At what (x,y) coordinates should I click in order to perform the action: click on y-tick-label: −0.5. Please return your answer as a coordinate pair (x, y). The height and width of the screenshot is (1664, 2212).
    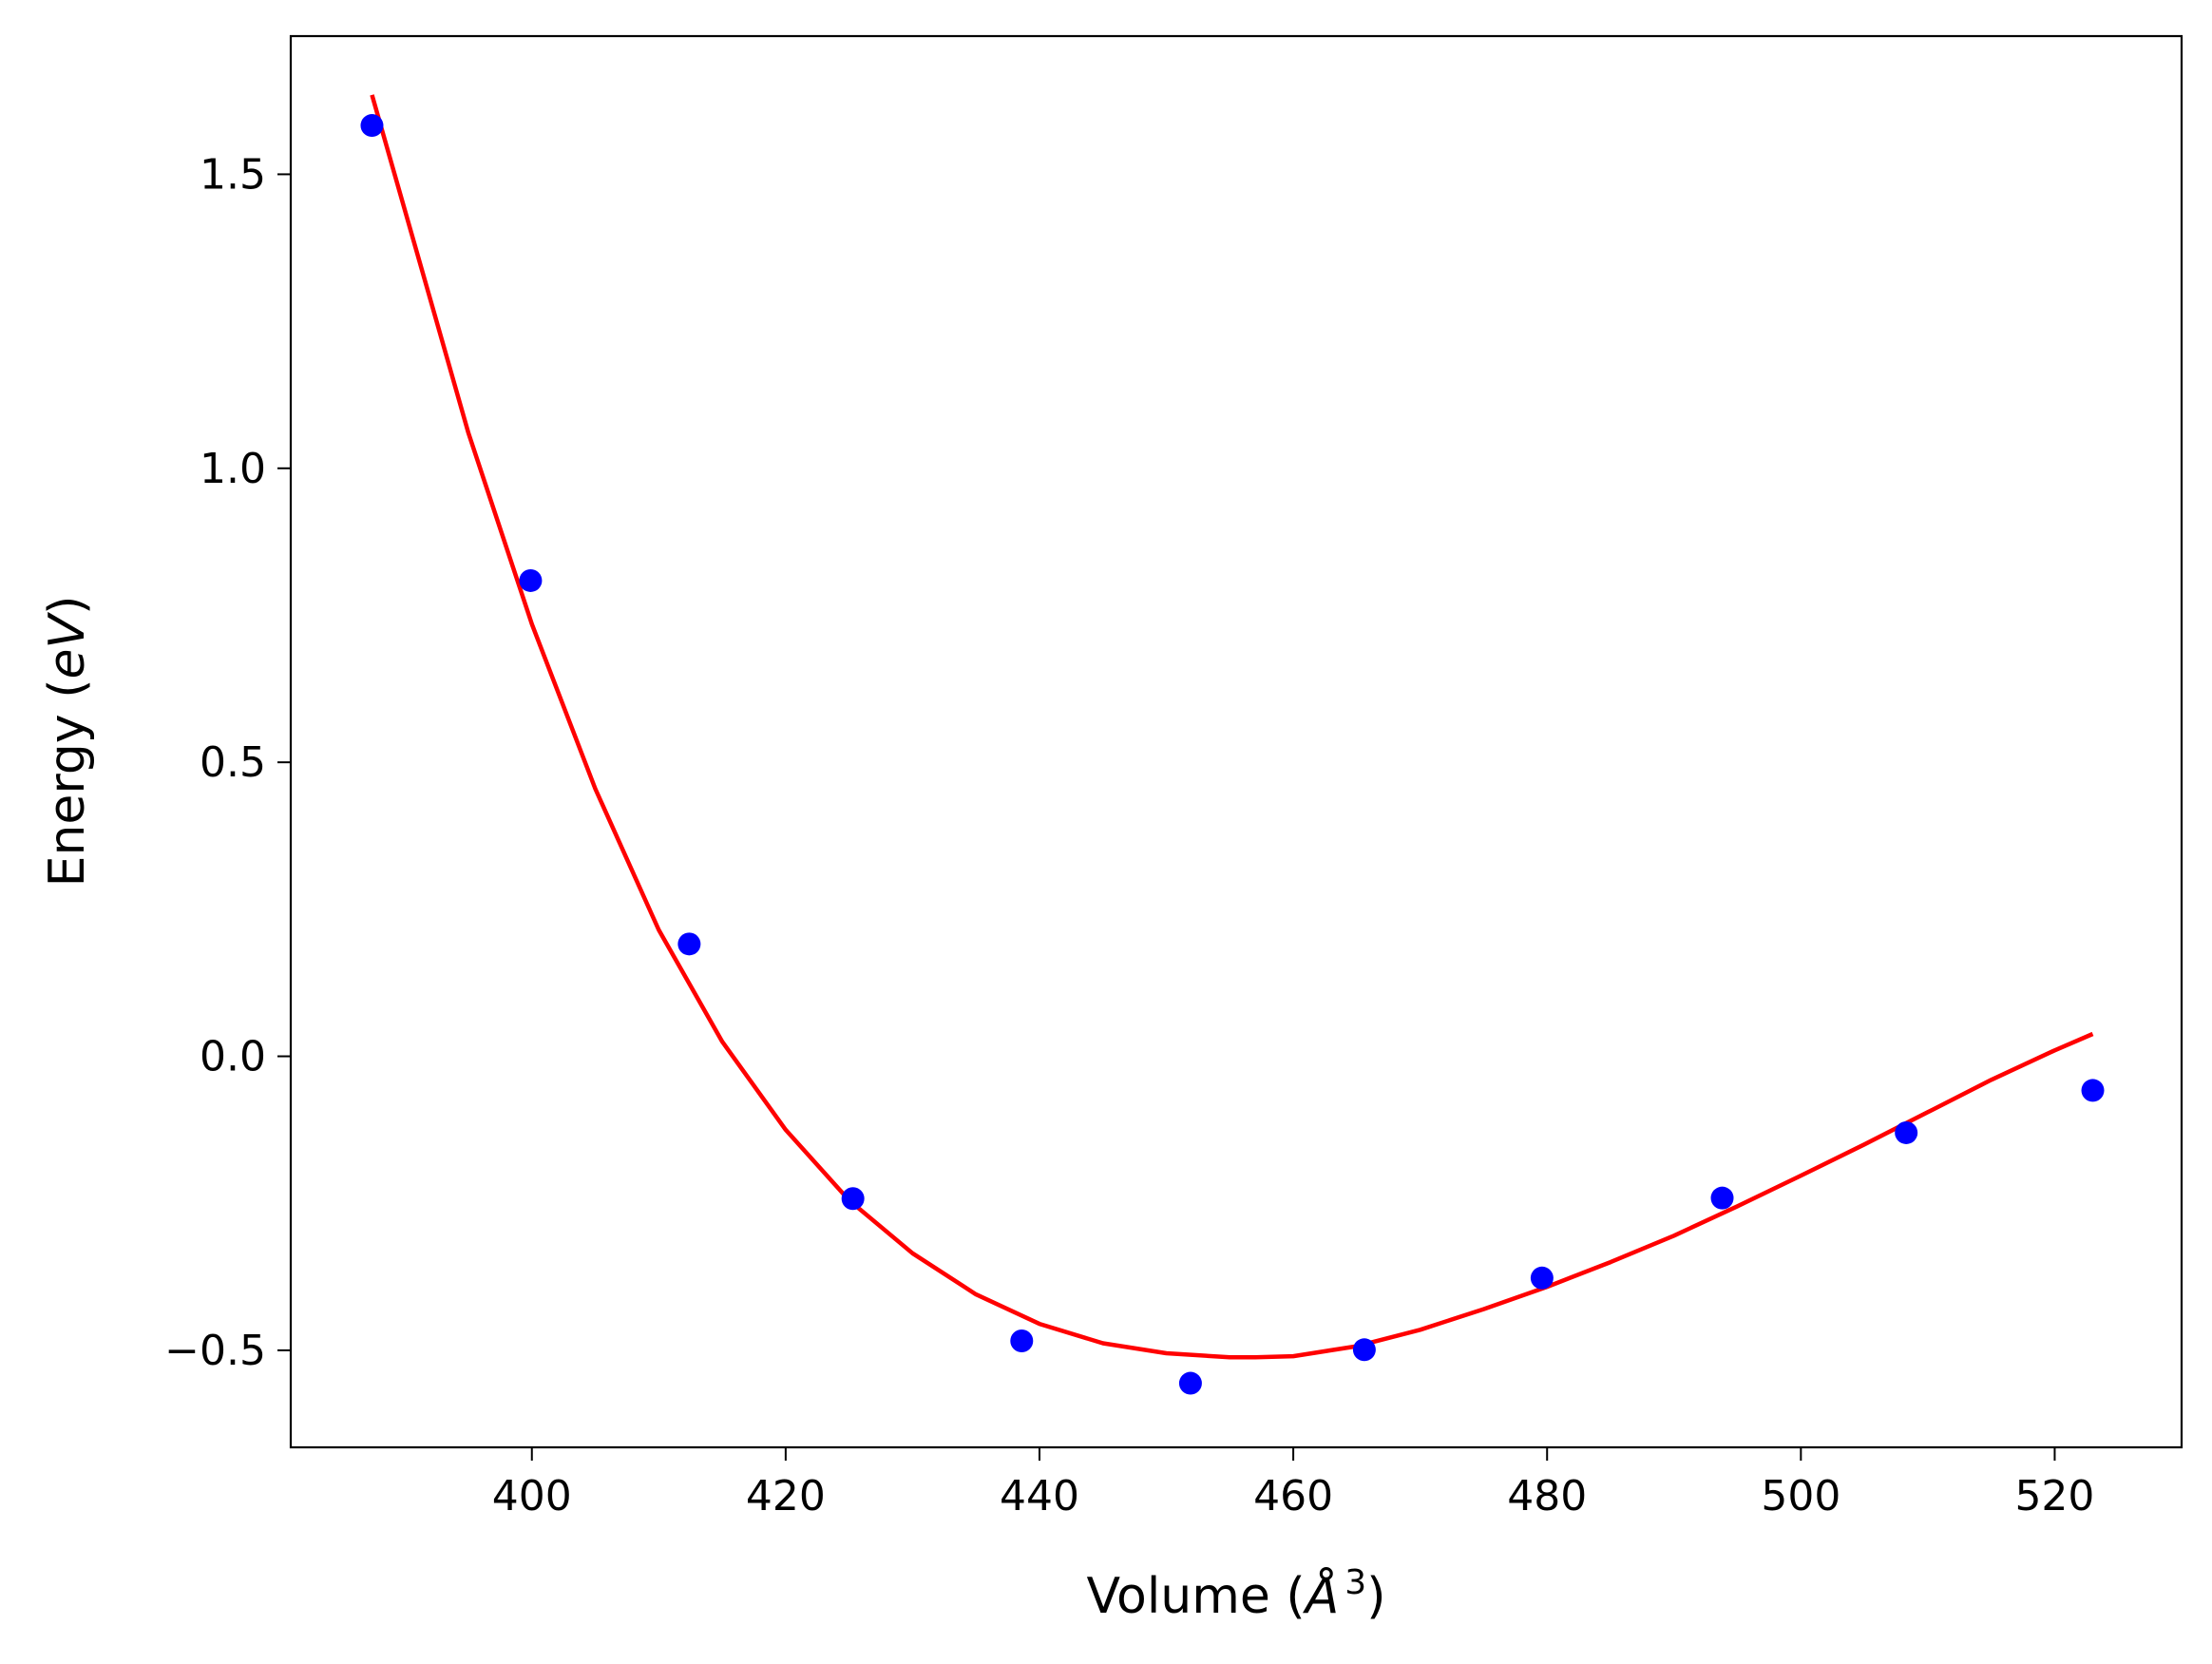
    Looking at the image, I should click on (215, 1351).